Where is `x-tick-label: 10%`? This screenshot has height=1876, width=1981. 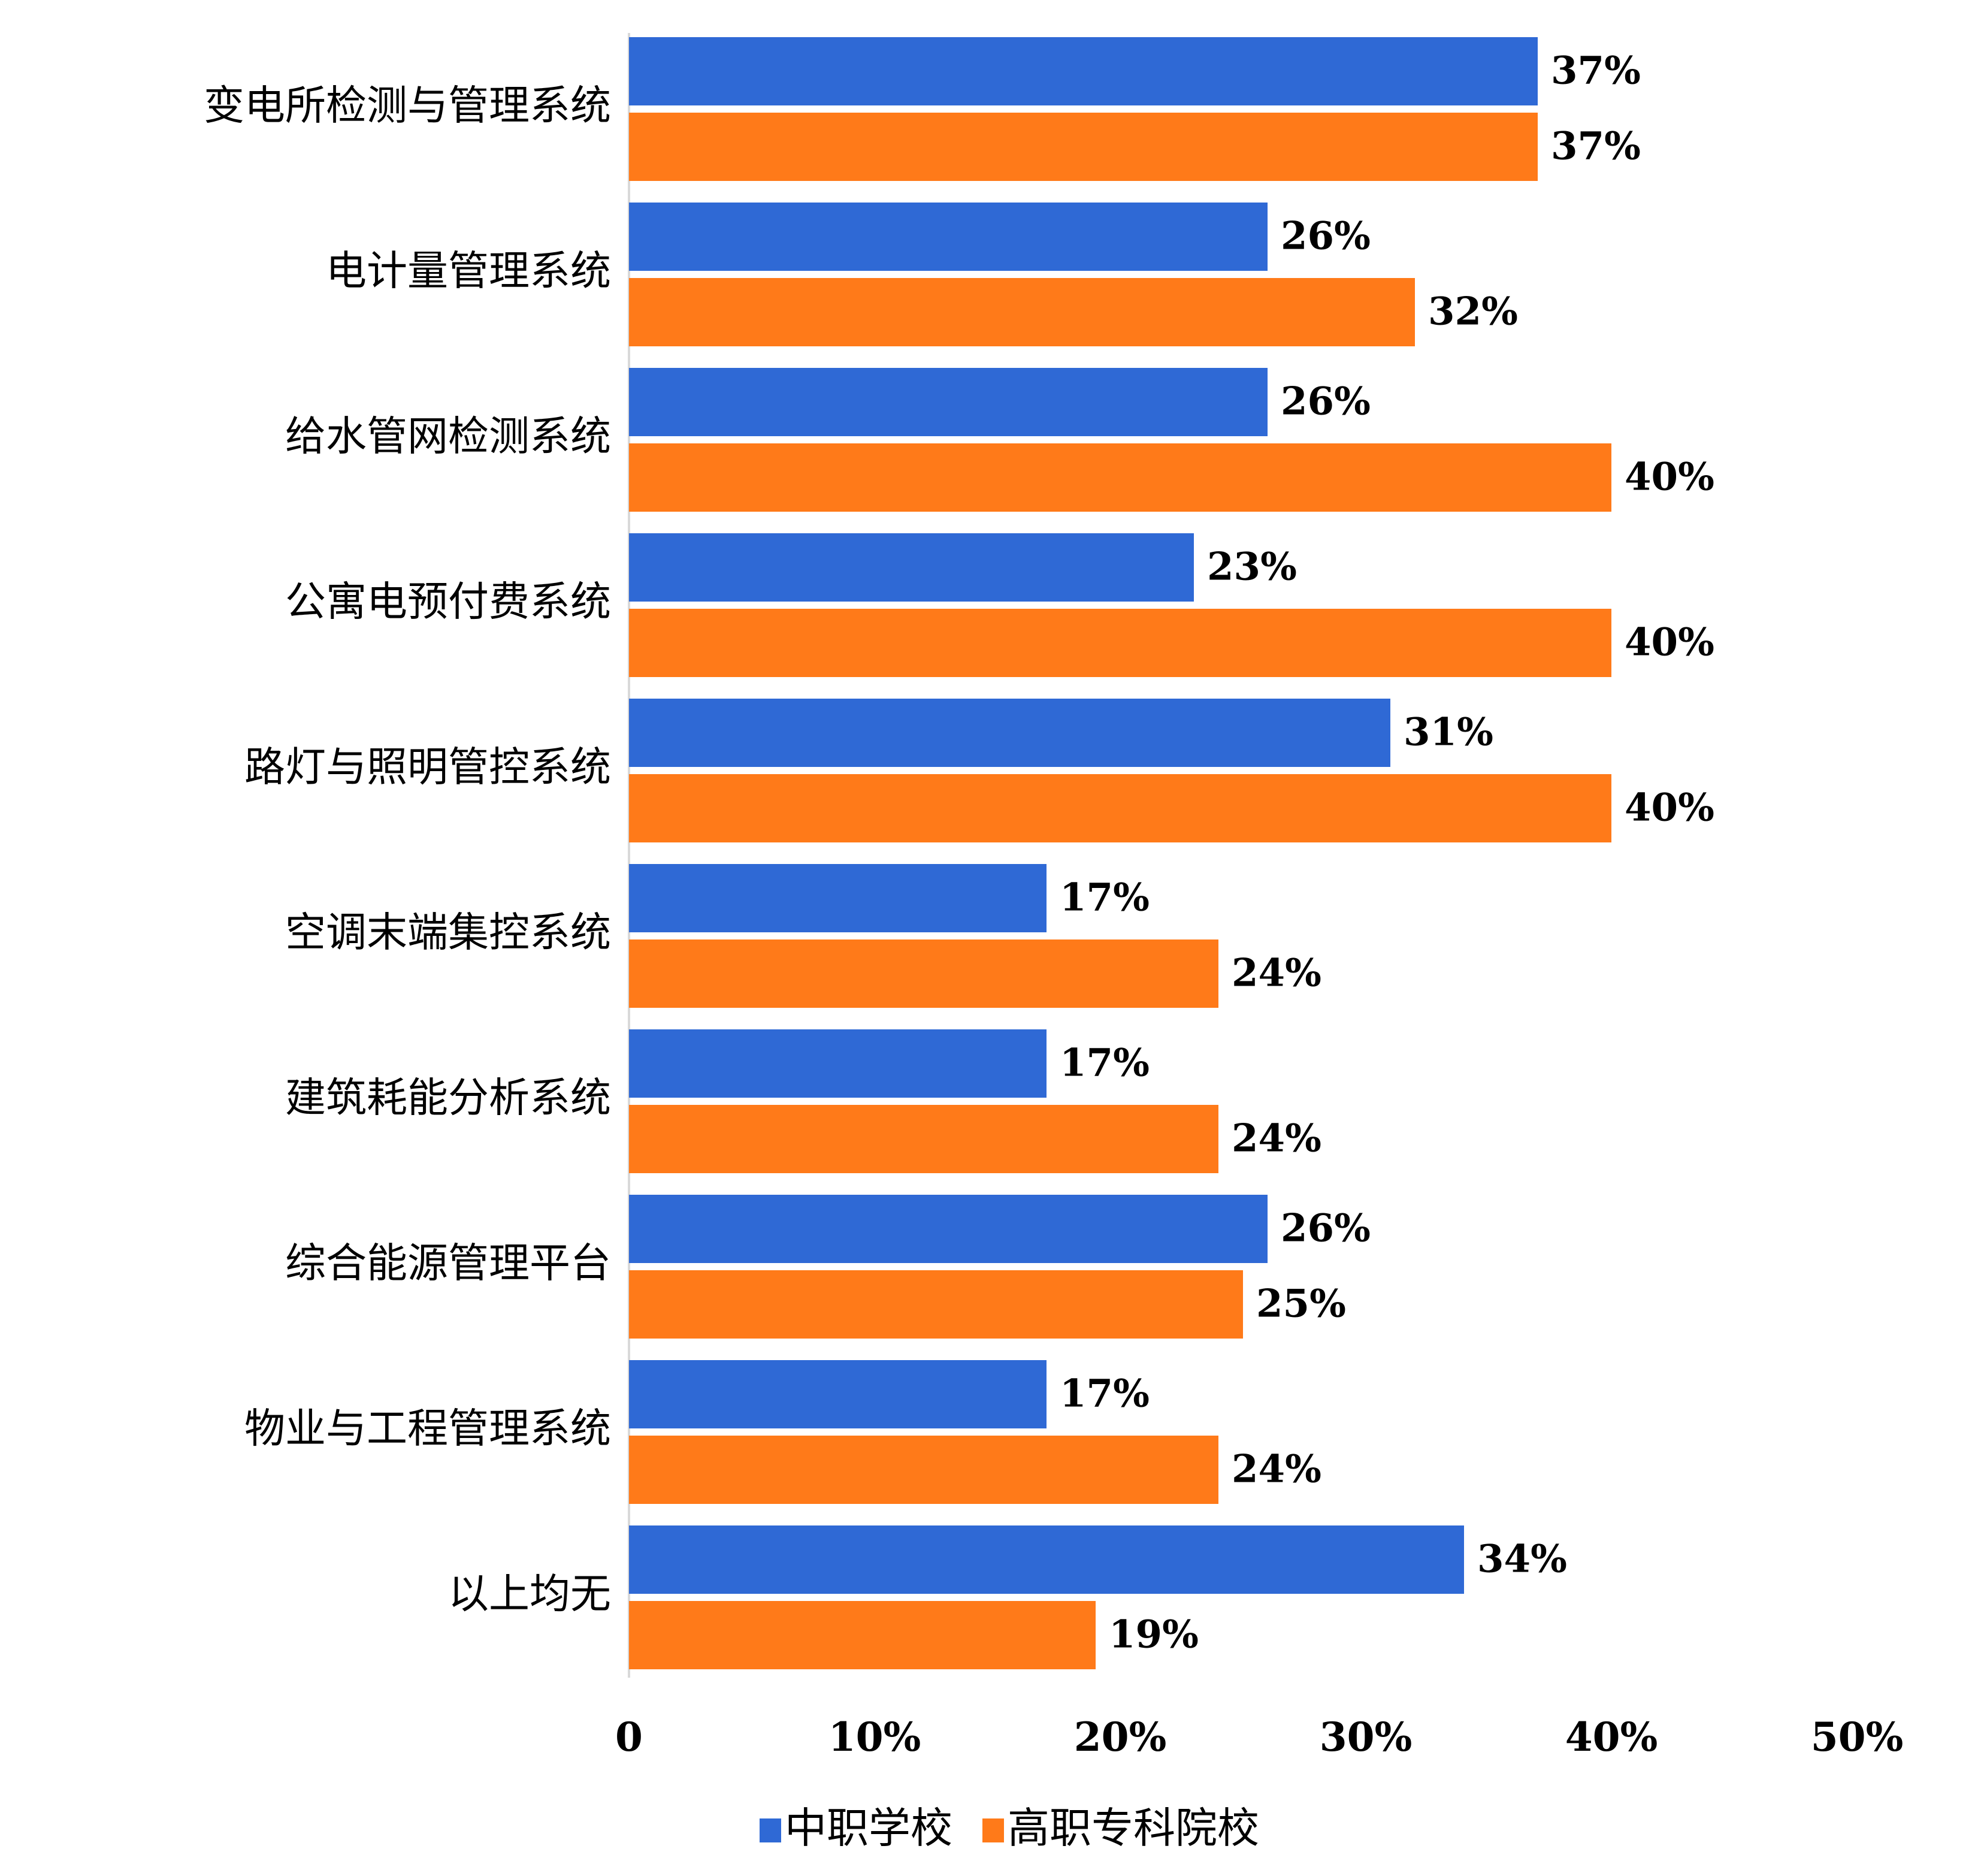
x-tick-label: 10% is located at coordinates (874, 1737).